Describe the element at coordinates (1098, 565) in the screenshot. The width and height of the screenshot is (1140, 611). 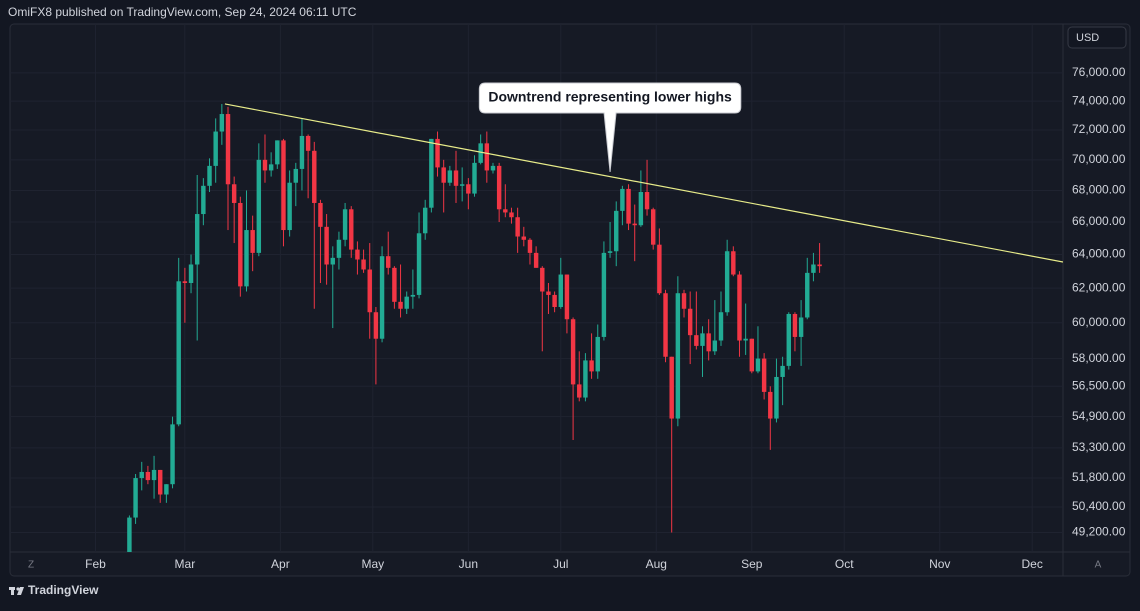
I see `scale-button: A` at that location.